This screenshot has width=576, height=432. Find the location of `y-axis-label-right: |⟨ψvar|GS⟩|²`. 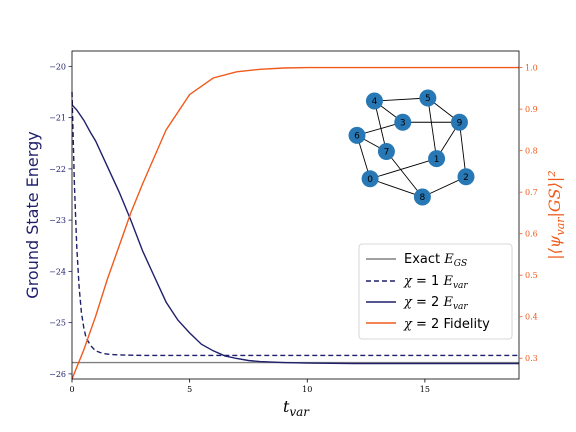

y-axis-label-right: |⟨ψvar|GS⟩|² is located at coordinates (556, 214).